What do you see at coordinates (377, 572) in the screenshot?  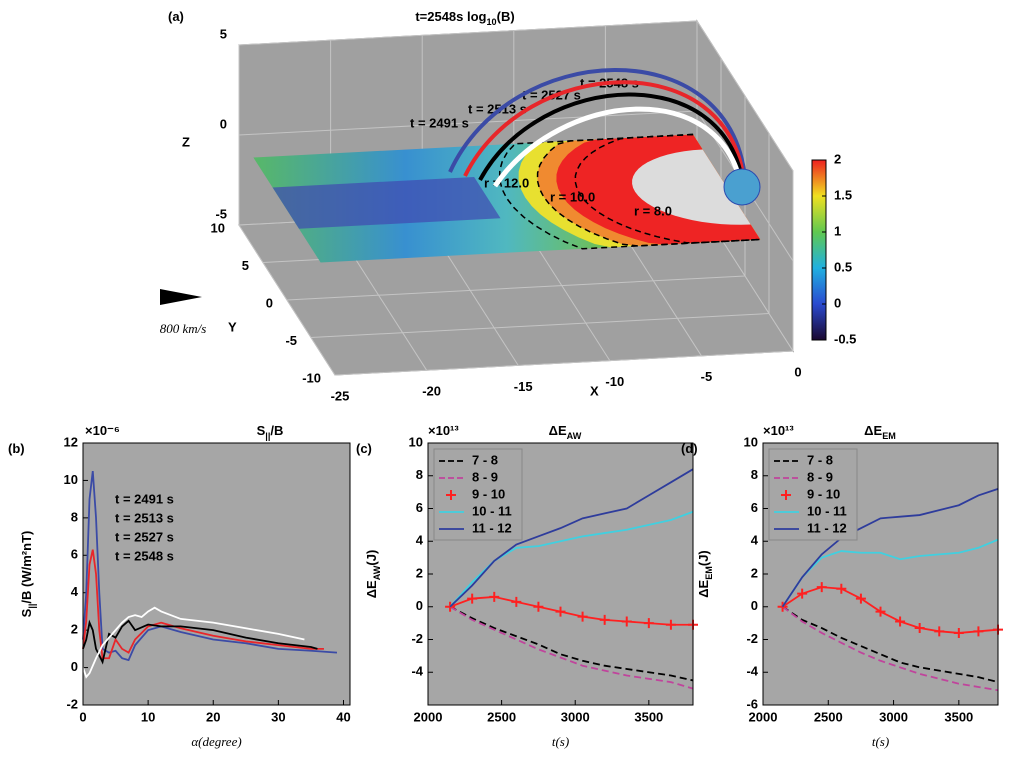 I see `y-axis-label-part: AW` at bounding box center [377, 572].